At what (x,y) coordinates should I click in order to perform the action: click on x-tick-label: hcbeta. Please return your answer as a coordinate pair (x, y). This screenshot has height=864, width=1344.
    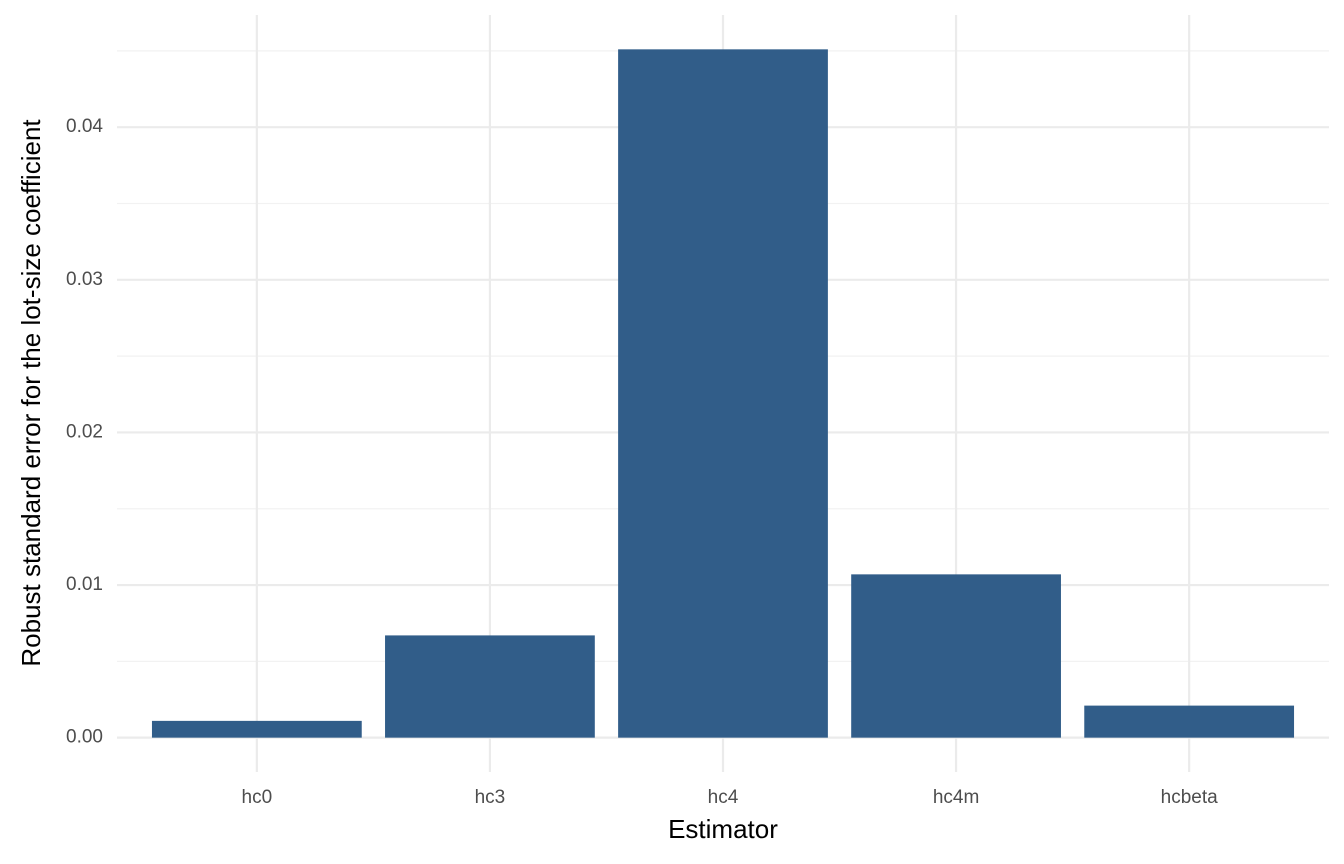
    Looking at the image, I should click on (1189, 797).